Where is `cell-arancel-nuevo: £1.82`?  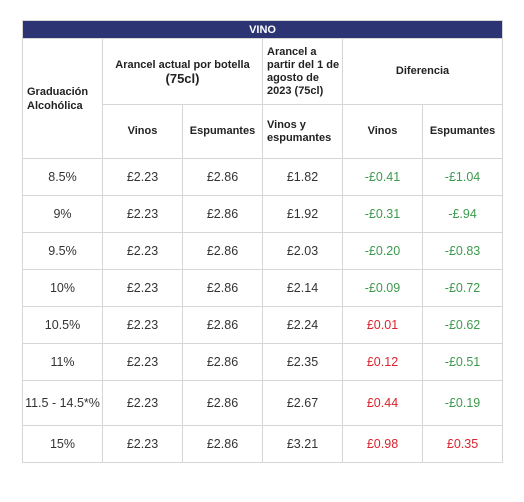 cell-arancel-nuevo: £1.82 is located at coordinates (302, 177).